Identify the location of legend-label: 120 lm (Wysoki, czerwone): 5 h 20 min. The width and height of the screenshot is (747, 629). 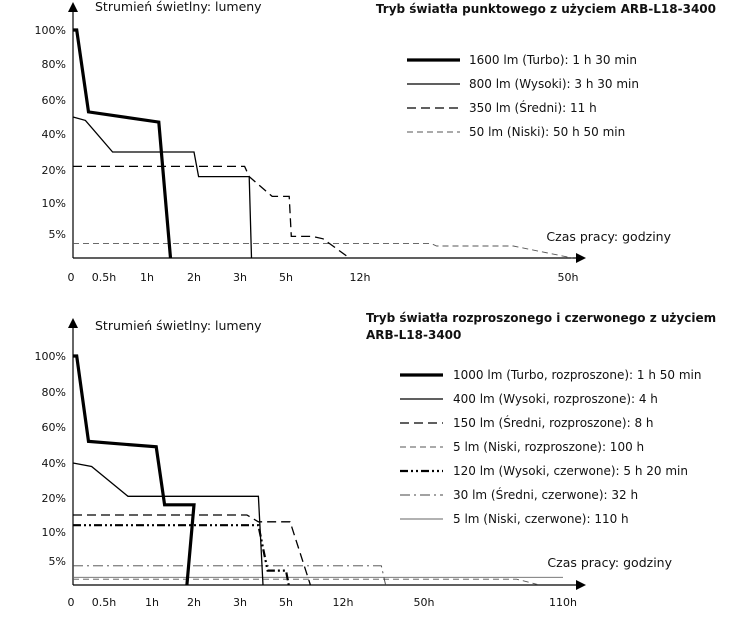
(570, 471).